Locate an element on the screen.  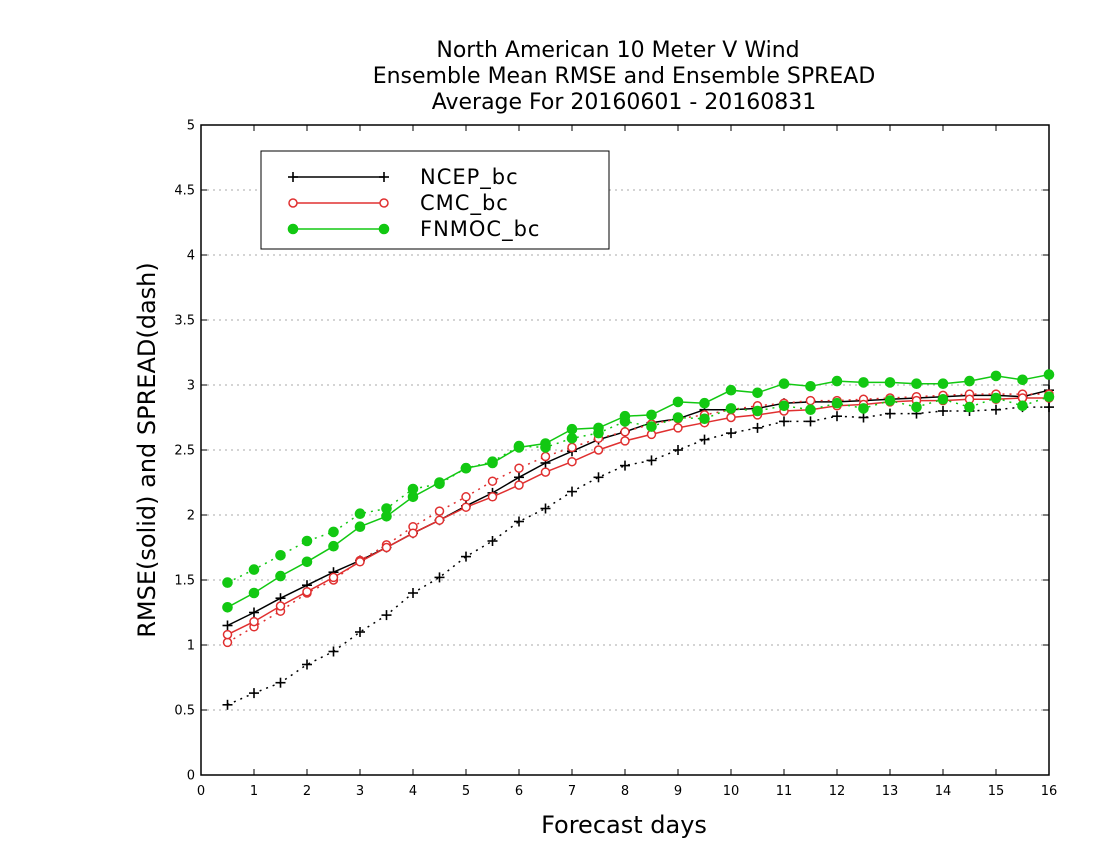
y-tick-label-9: 4.5 is located at coordinates (184, 191).